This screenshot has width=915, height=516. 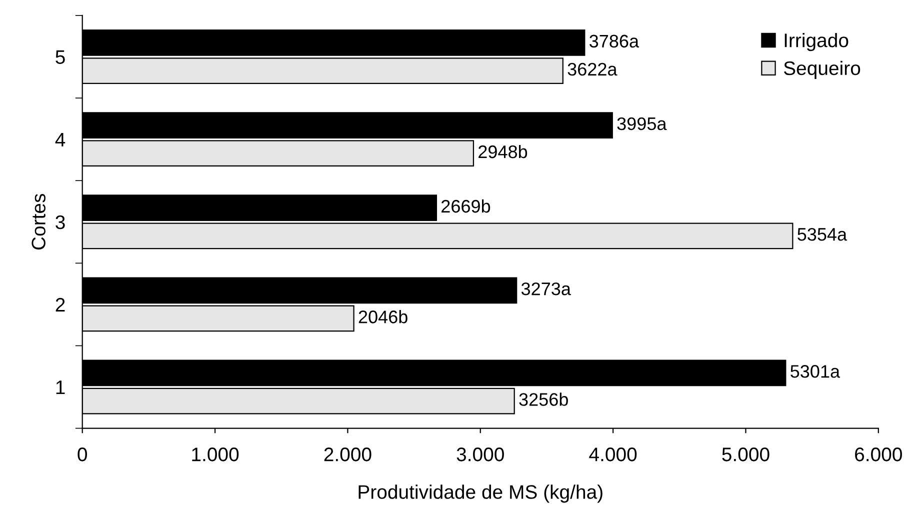 I want to click on x-tick-label: 6.000, so click(x=878, y=455).